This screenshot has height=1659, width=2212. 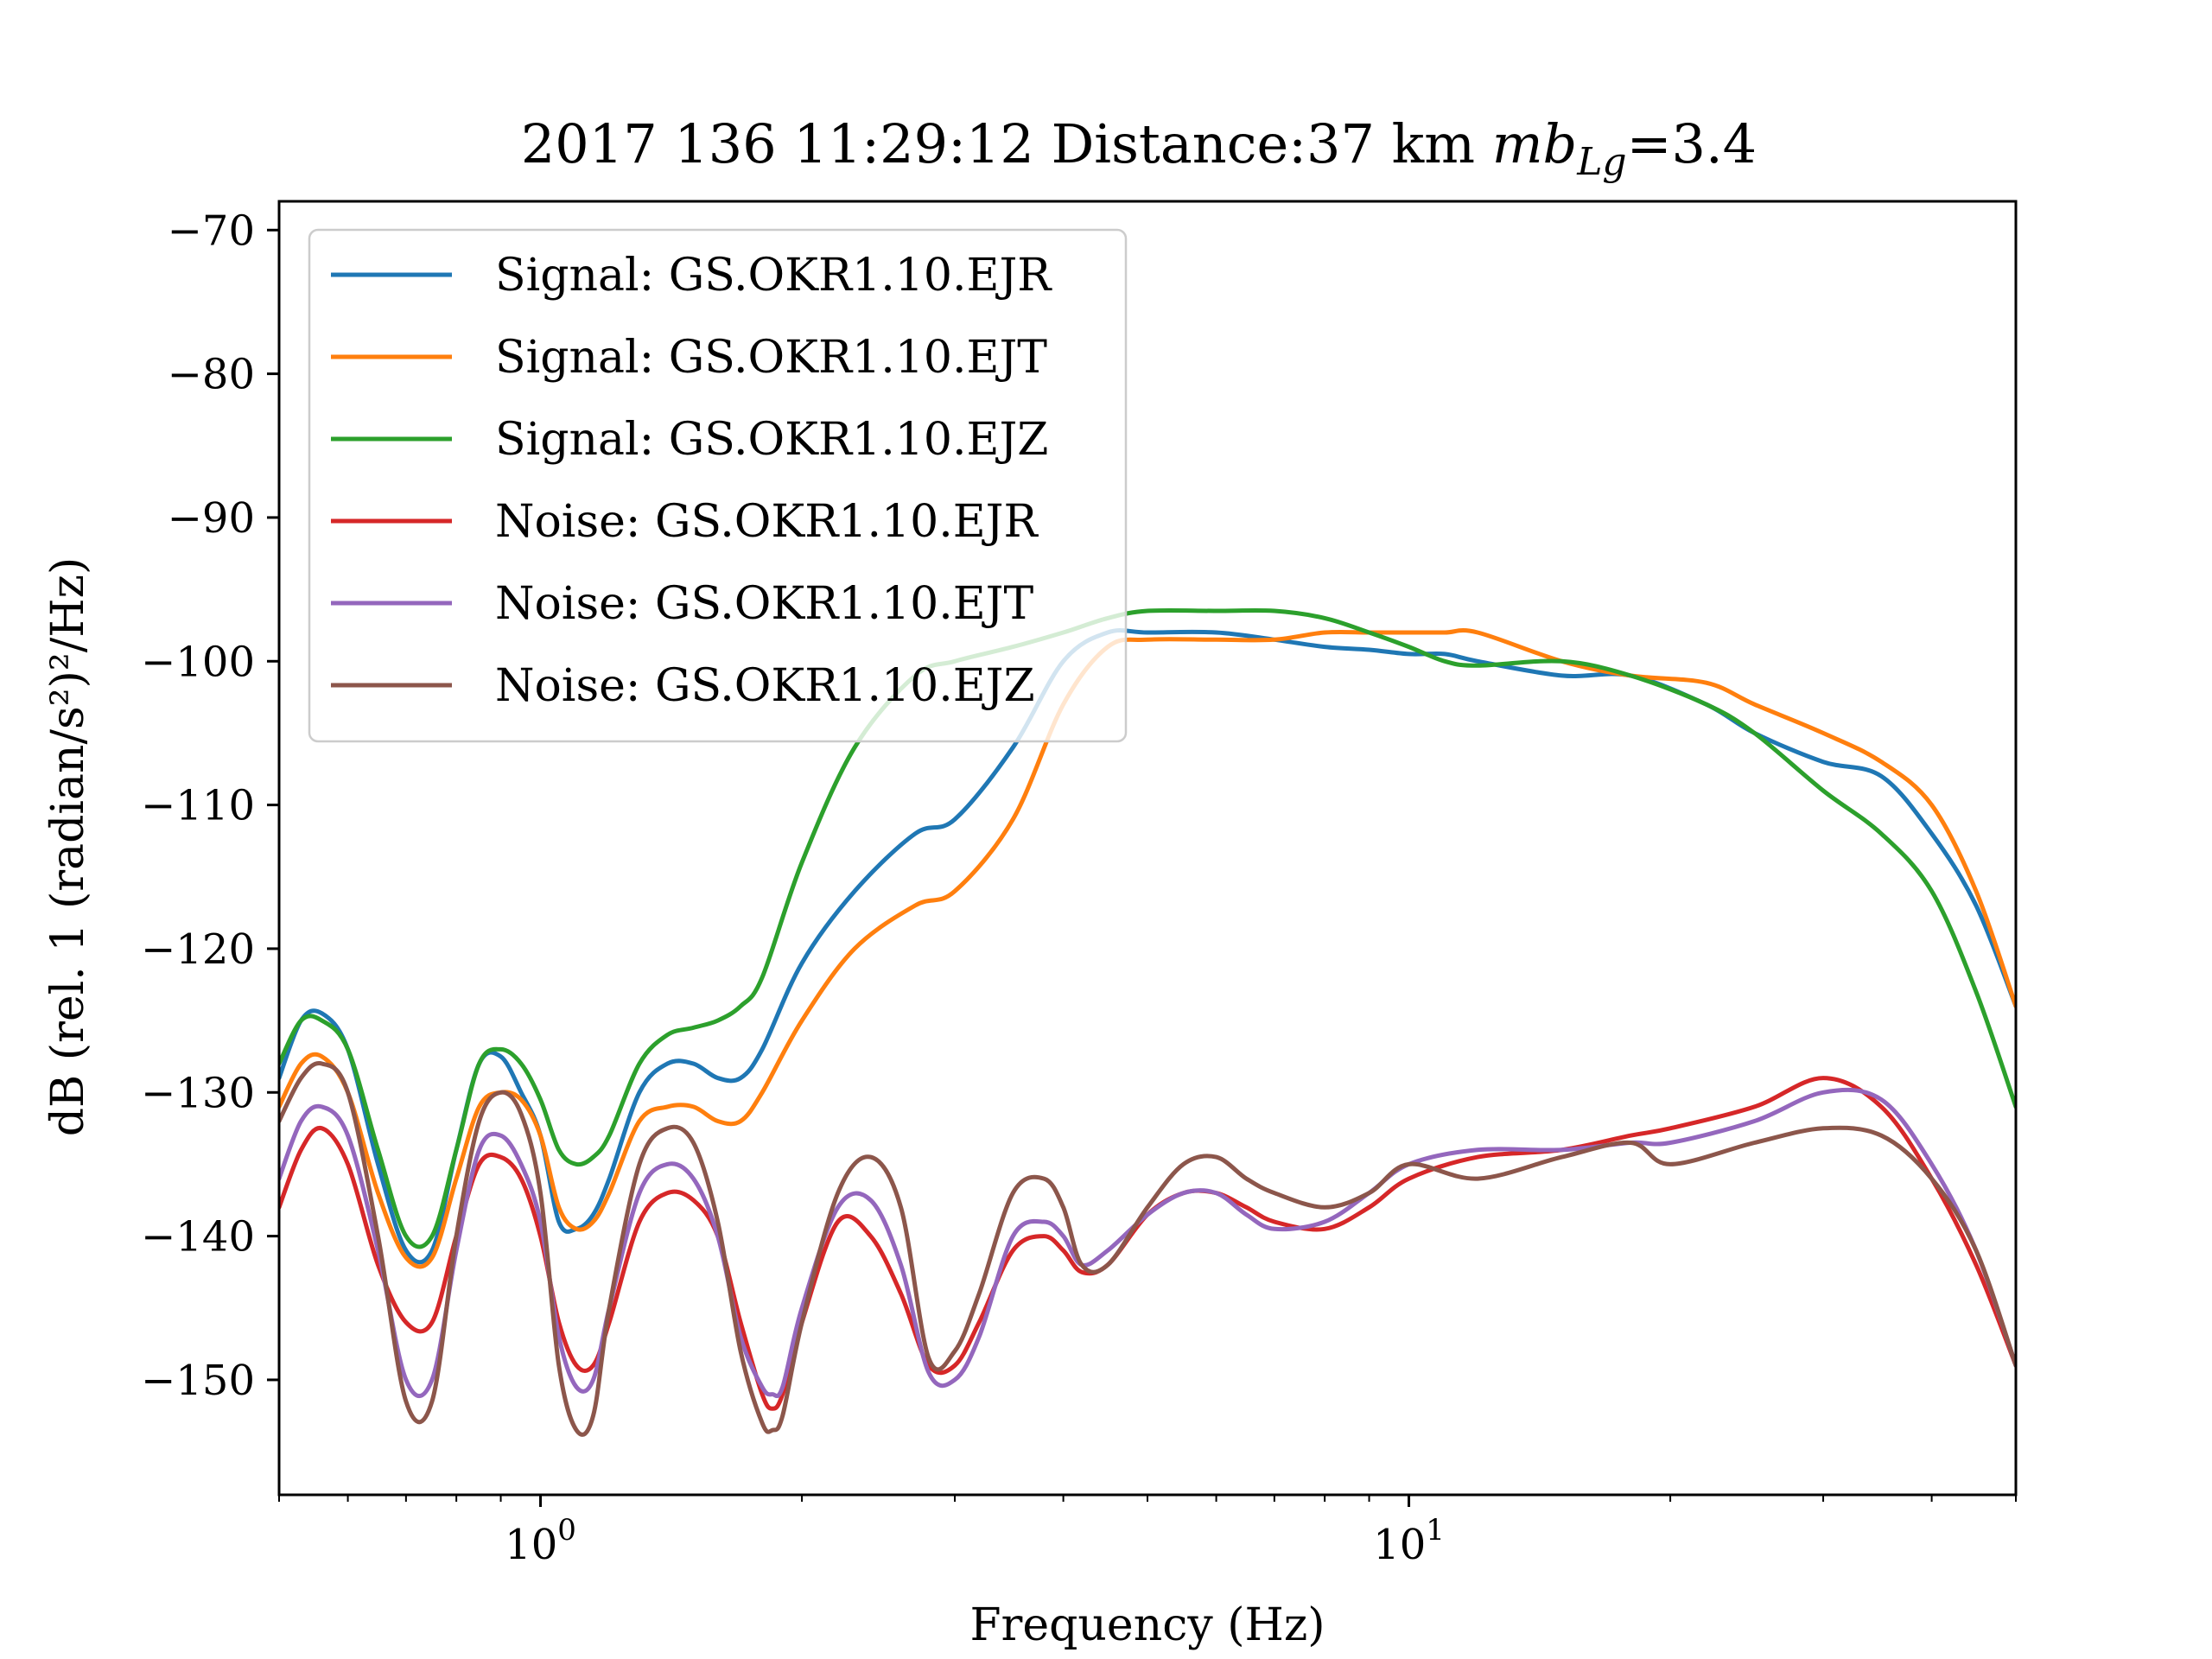 I want to click on legend-label-1: Signal: GS.OKR1.10.EJR, so click(x=773, y=276).